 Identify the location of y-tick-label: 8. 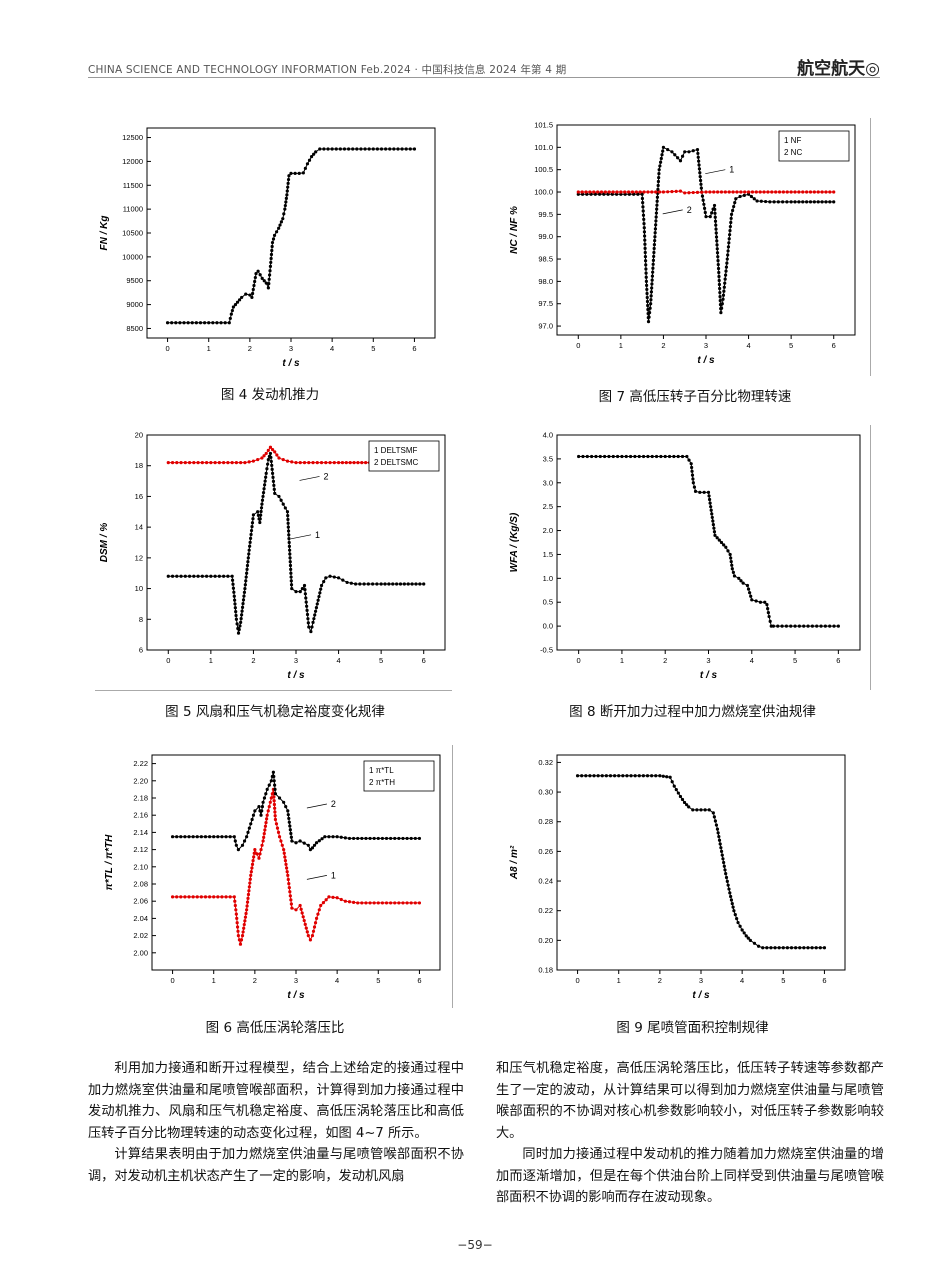
(141, 619).